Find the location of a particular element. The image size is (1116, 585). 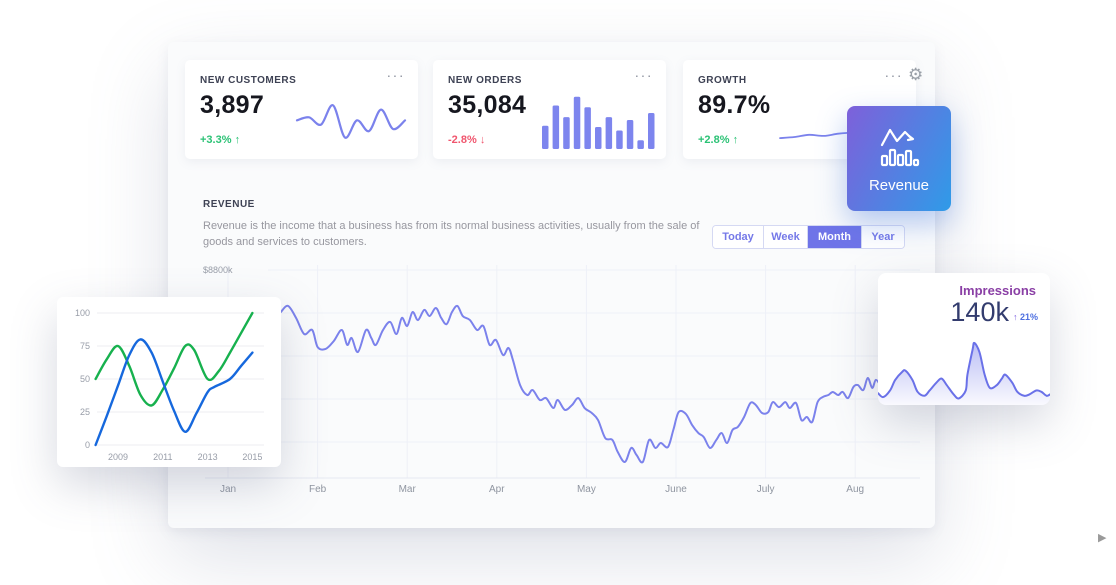

stat-value: 35,084 is located at coordinates (487, 105).